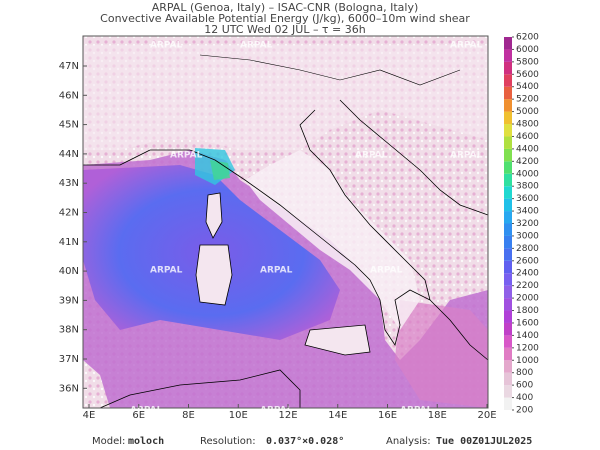 The height and width of the screenshot is (450, 600). Describe the element at coordinates (527, 286) in the screenshot. I see `colorbar-label: 2200` at that location.